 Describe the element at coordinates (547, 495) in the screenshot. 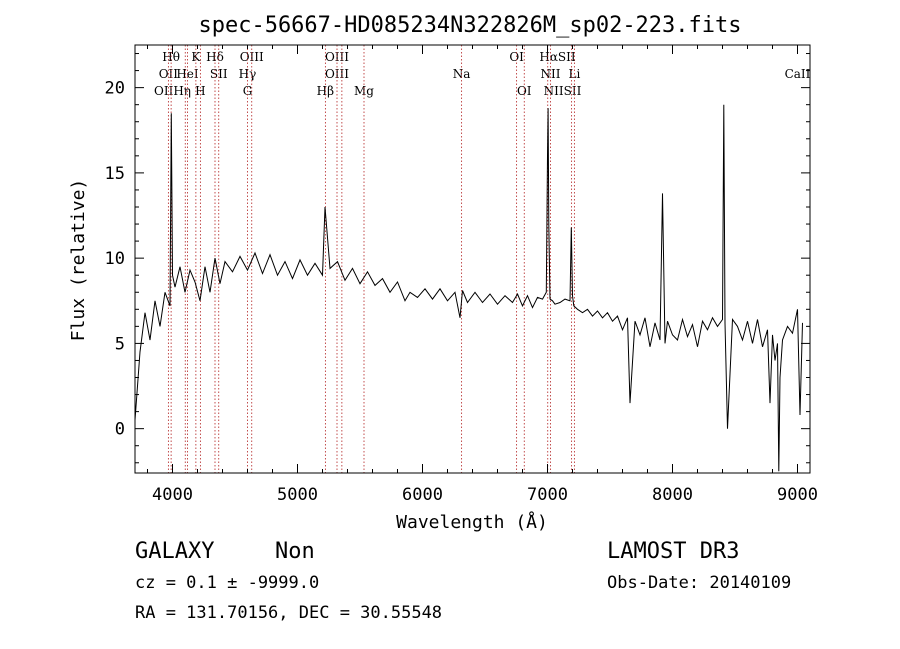

I see `x-tick-label-3: 7000` at that location.